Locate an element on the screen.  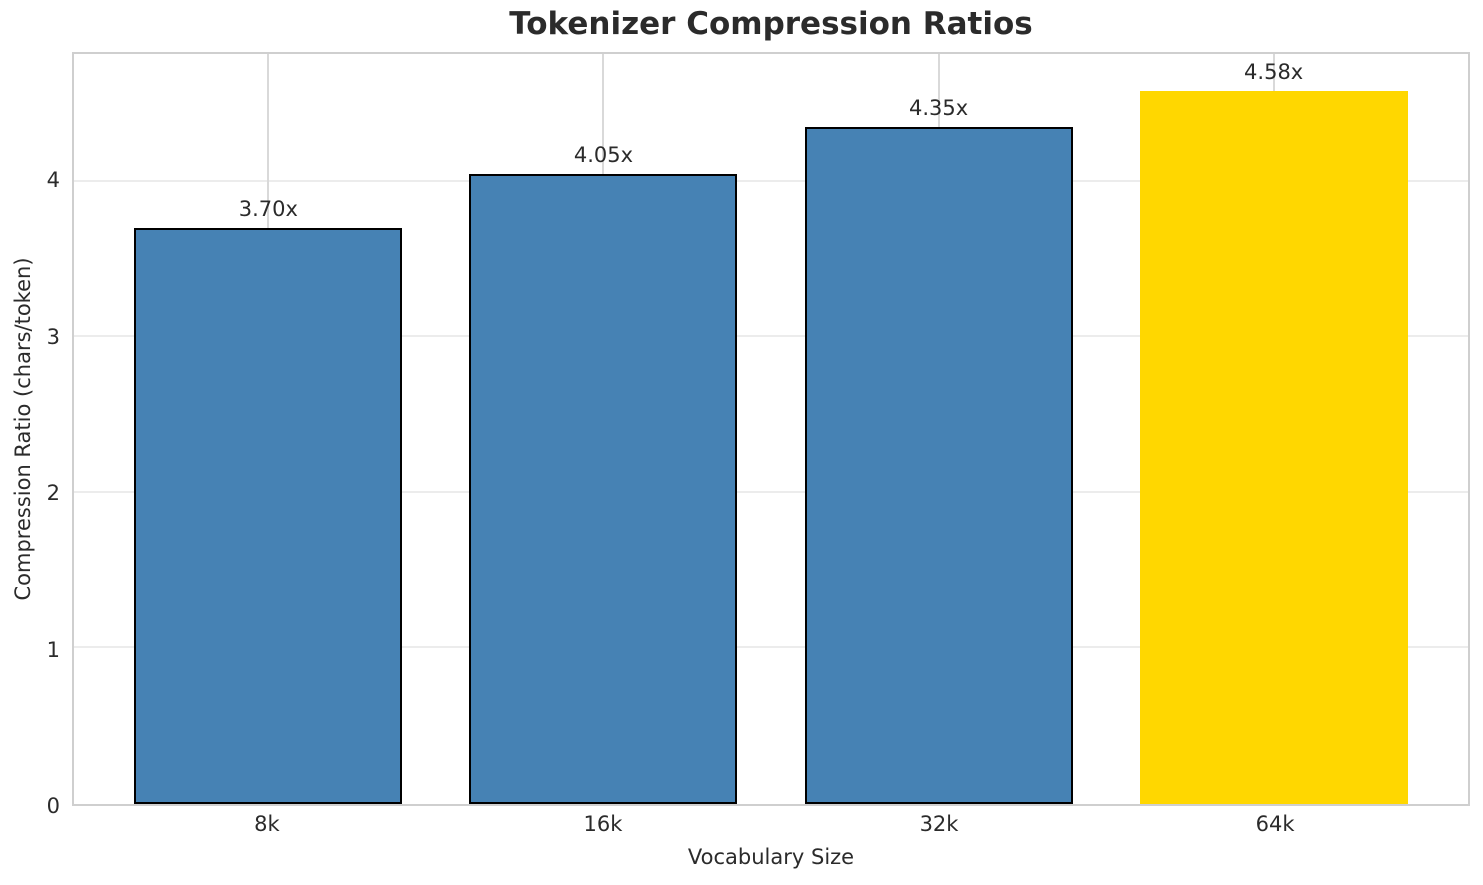
chart-title: Tokenizer Compression Ratios is located at coordinates (771, 24).